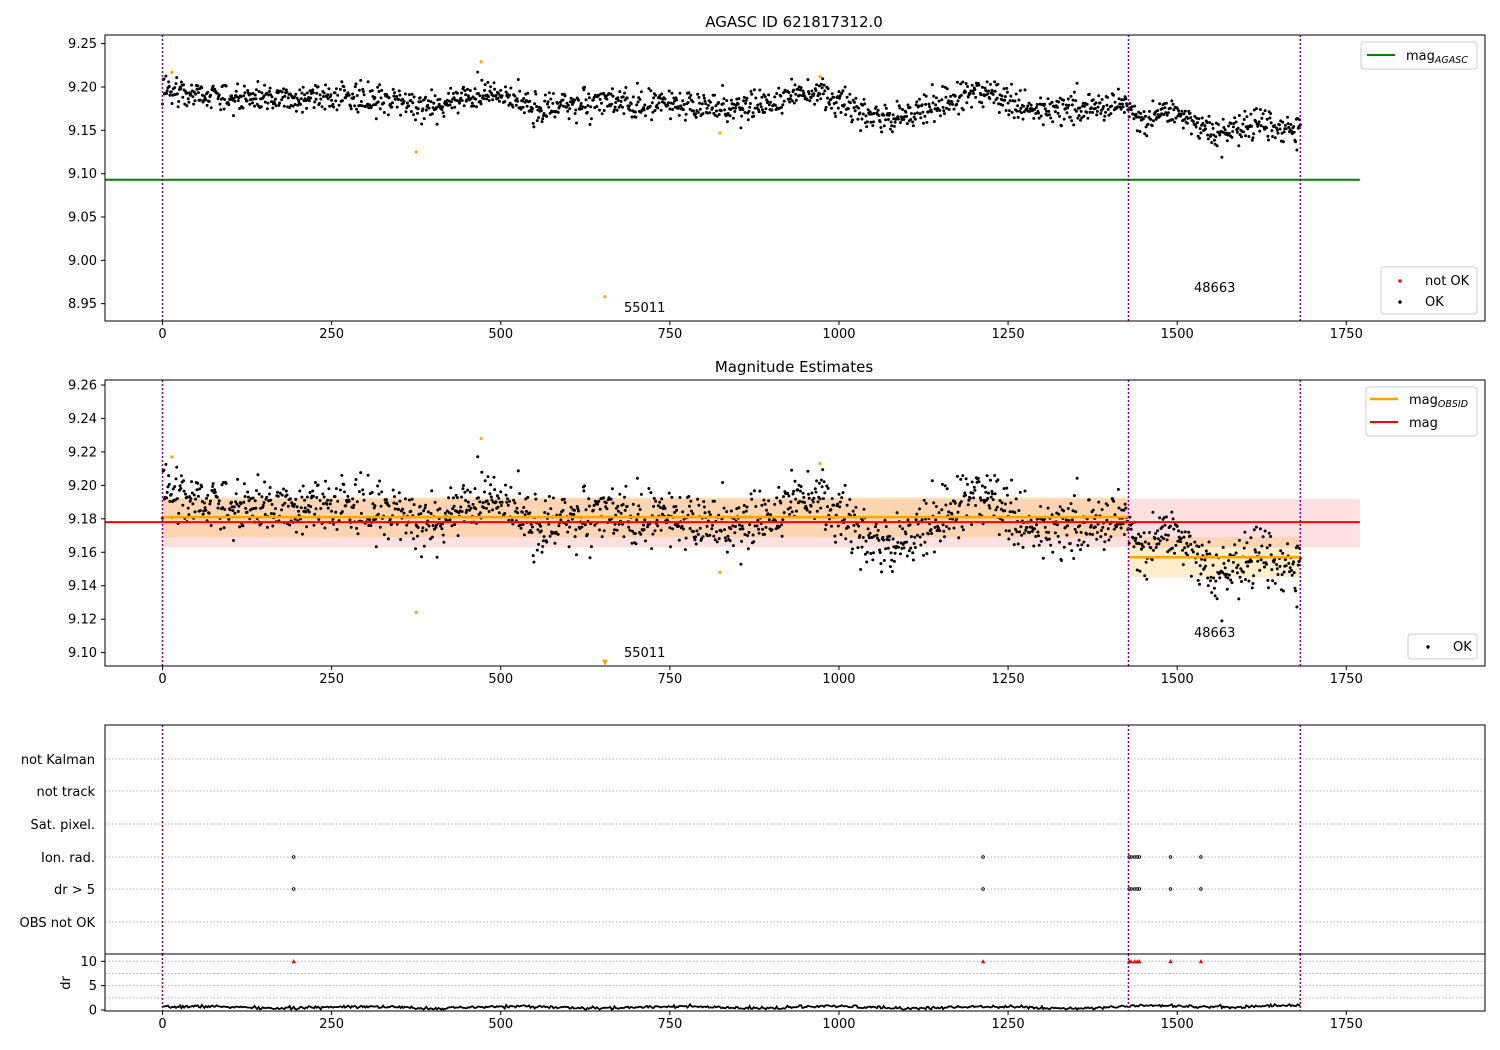  Describe the element at coordinates (82, 519) in the screenshot. I see `y-tick-label: 9.18` at that location.